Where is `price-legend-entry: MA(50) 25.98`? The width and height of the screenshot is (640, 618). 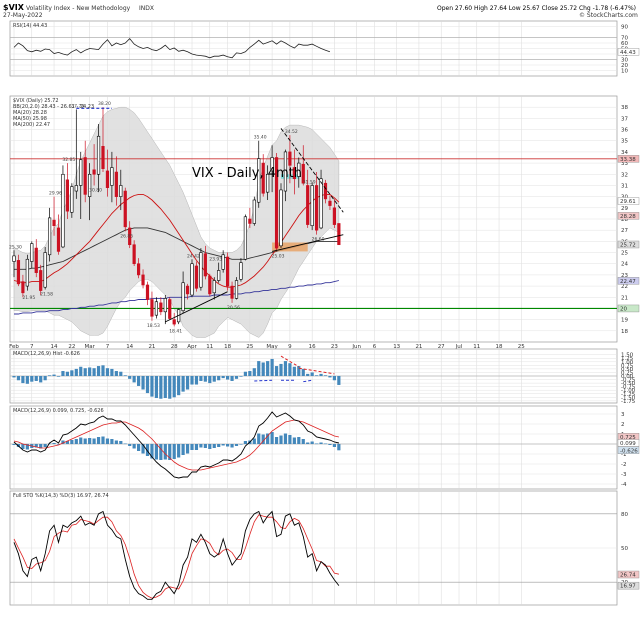
price-legend-entry: MA(50) 25.98 is located at coordinates (30, 119).